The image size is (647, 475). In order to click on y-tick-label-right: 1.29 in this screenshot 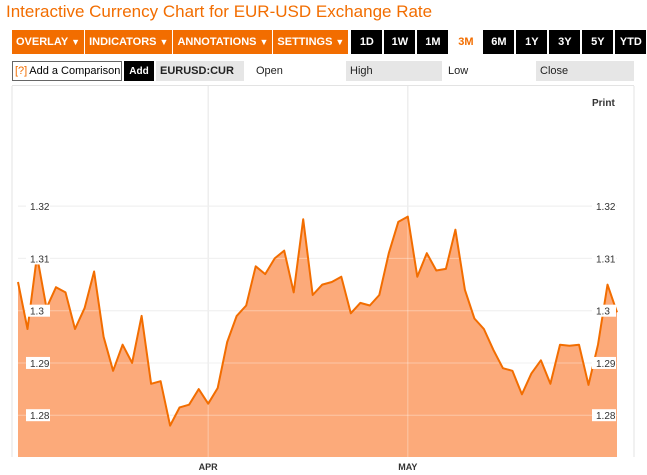, I will do `click(606, 364)`.